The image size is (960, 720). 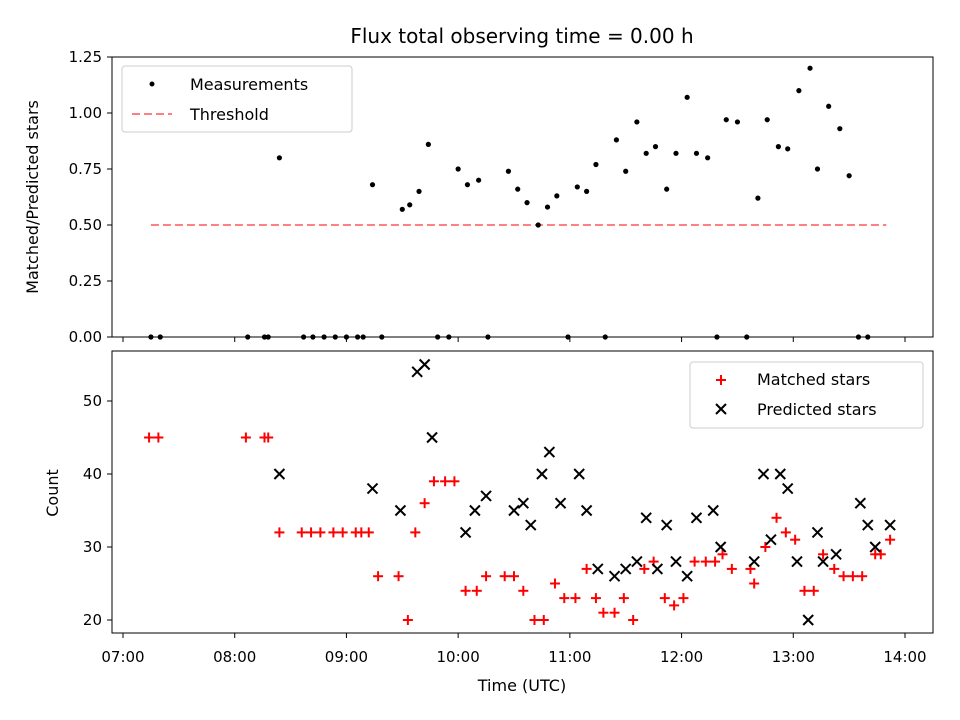 I want to click on top-y-tick-label: 1.25, so click(x=85, y=57).